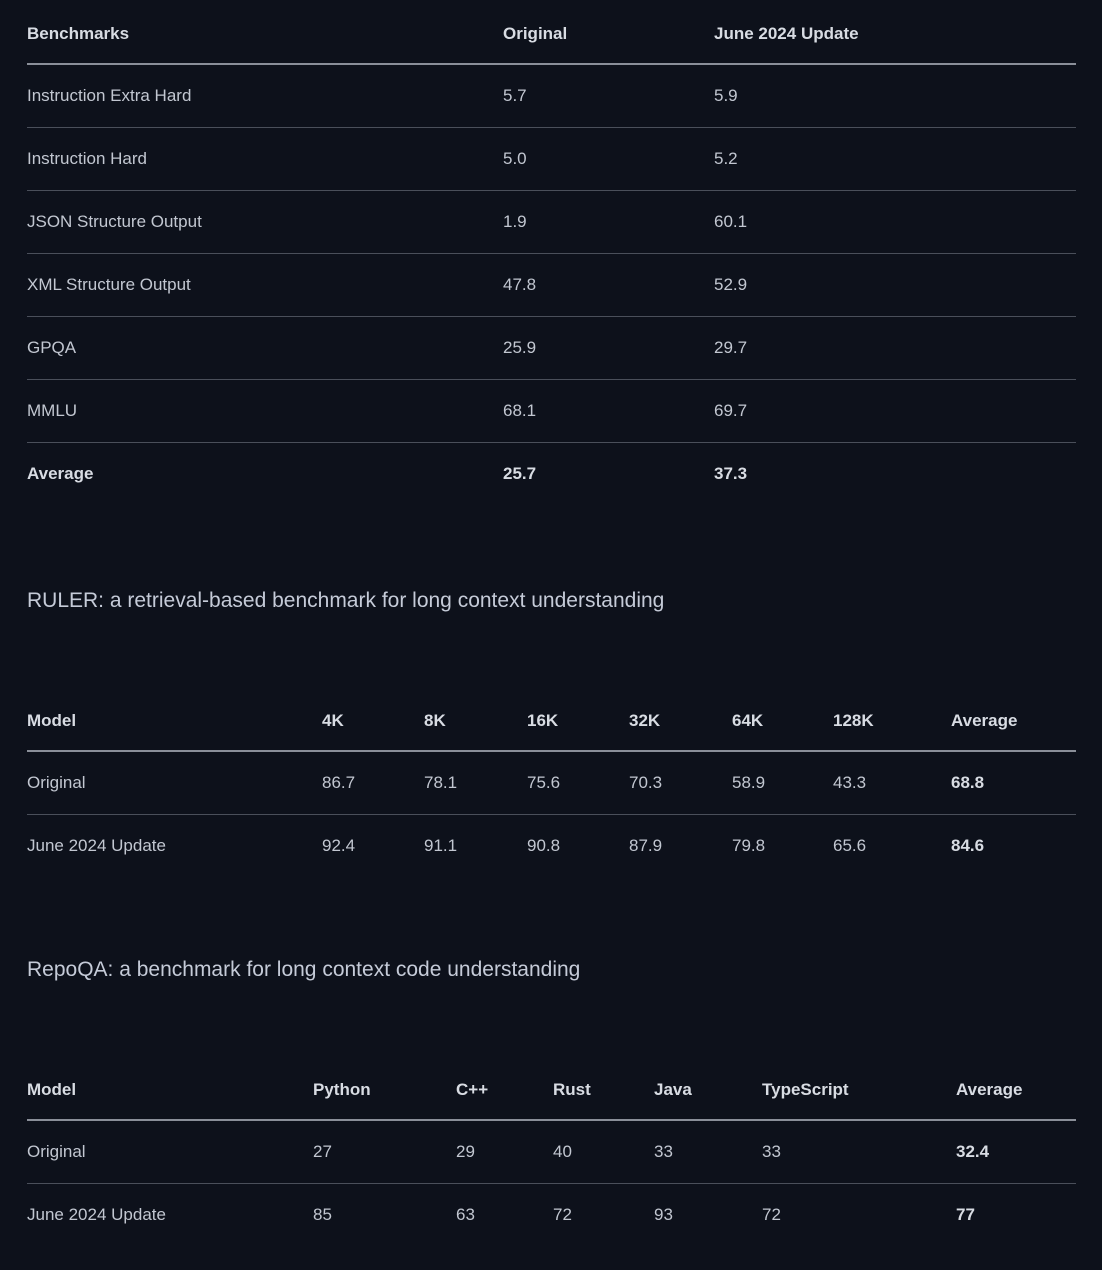 The image size is (1102, 1270). I want to click on column-header-32k: 32K, so click(680, 719).